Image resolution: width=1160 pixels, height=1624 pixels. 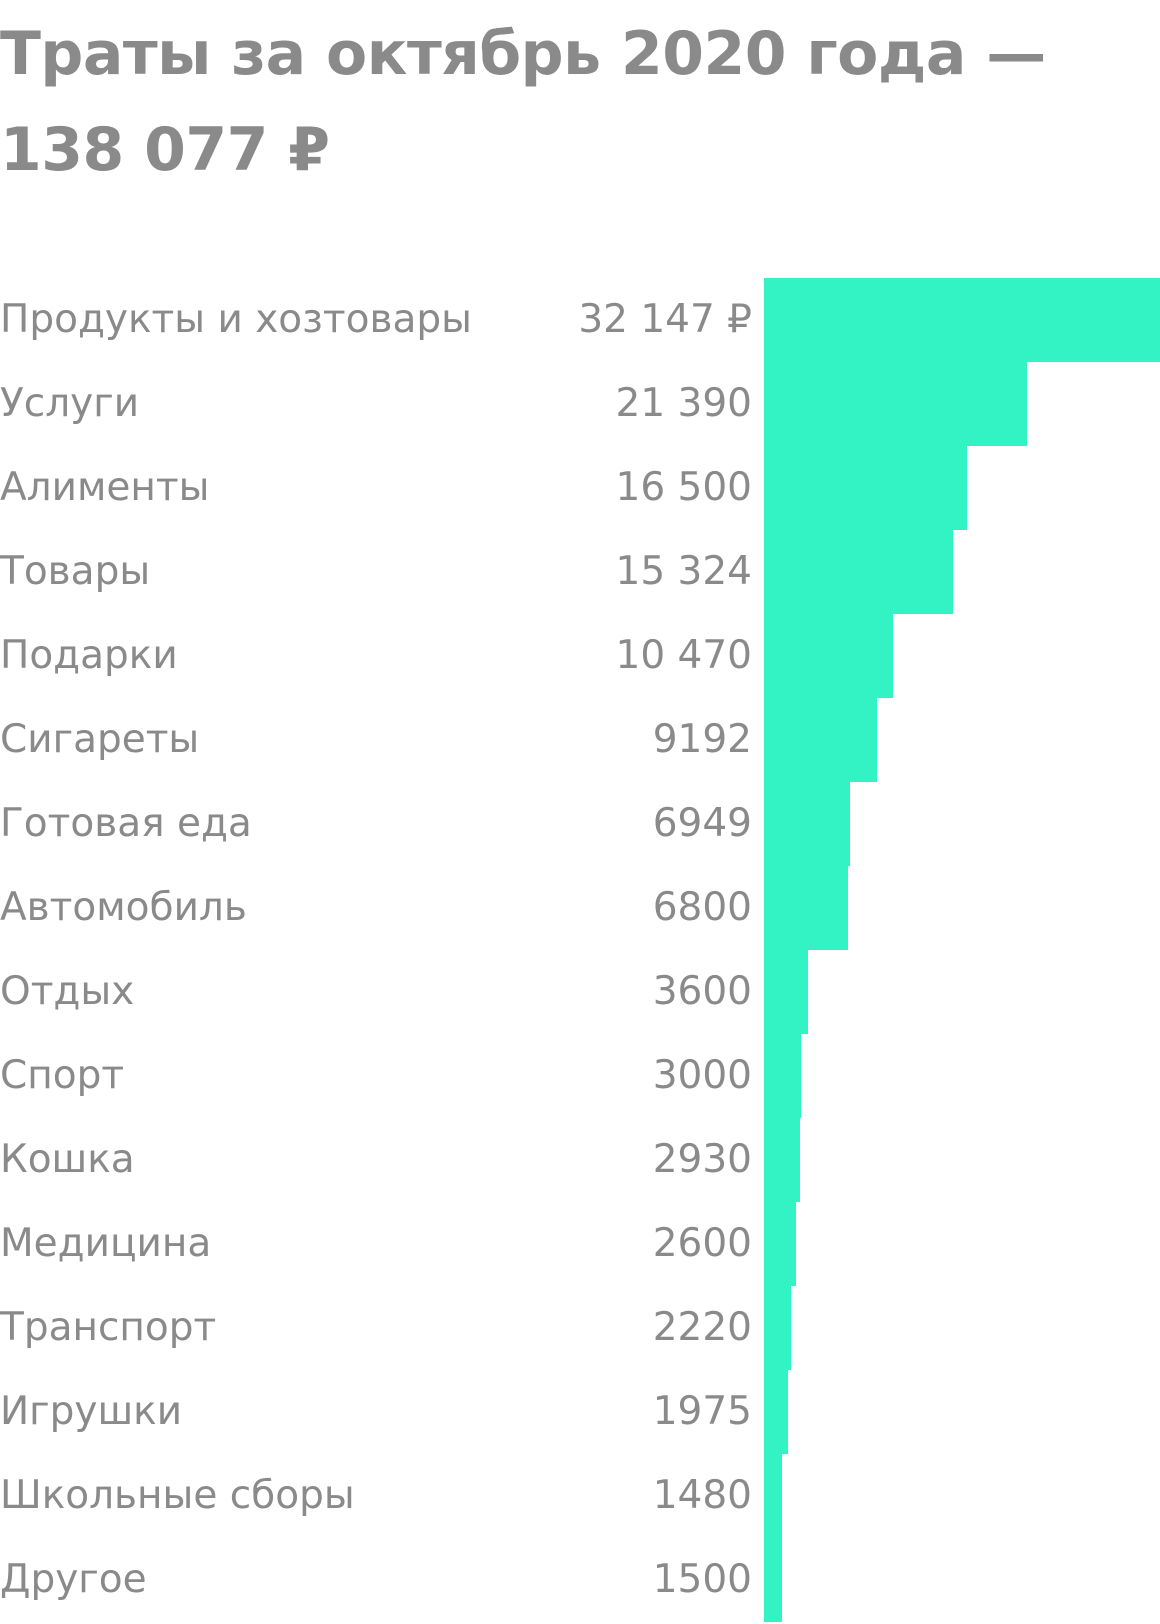 What do you see at coordinates (123, 907) in the screenshot?
I see `category-label: Автомобиль` at bounding box center [123, 907].